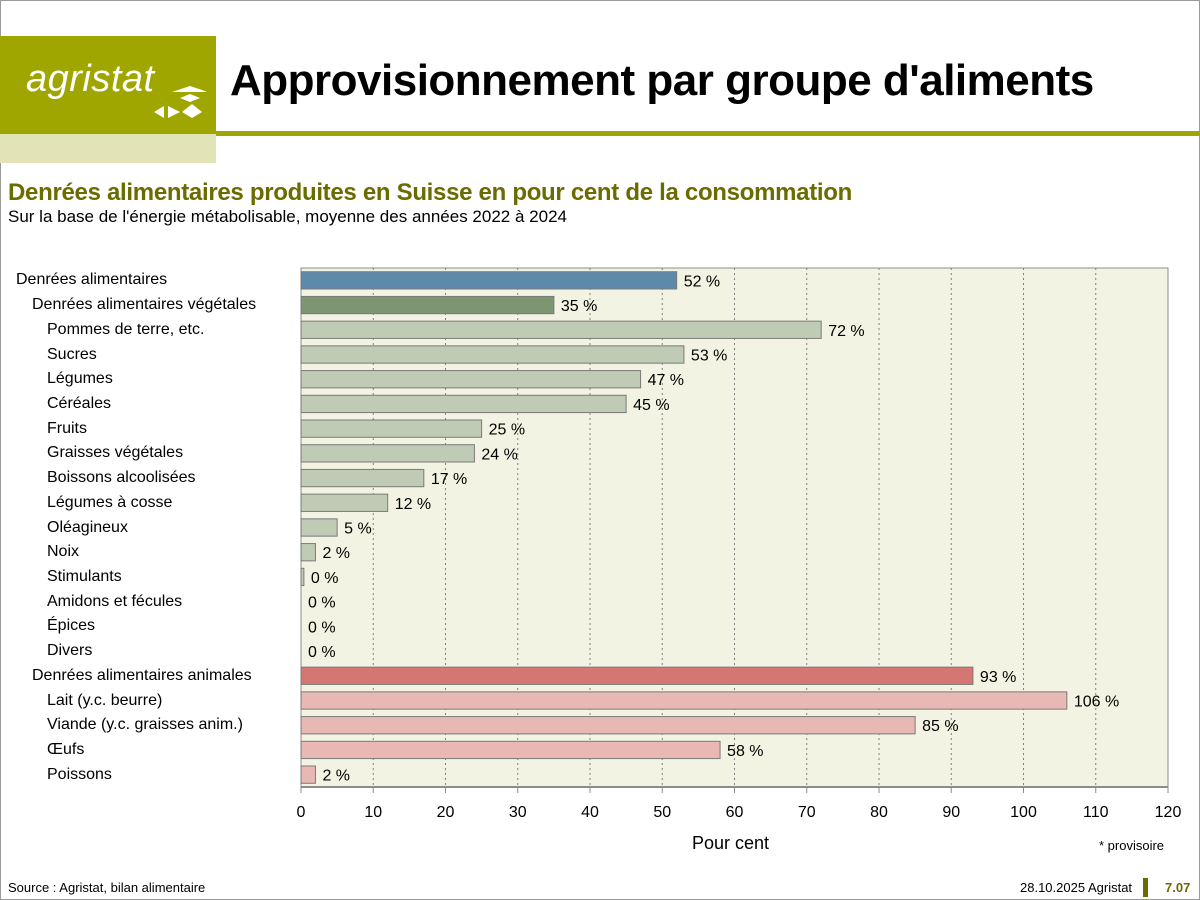 The height and width of the screenshot is (900, 1200). Describe the element at coordinates (1096, 812) in the screenshot. I see `x-tick-label: 110` at that location.